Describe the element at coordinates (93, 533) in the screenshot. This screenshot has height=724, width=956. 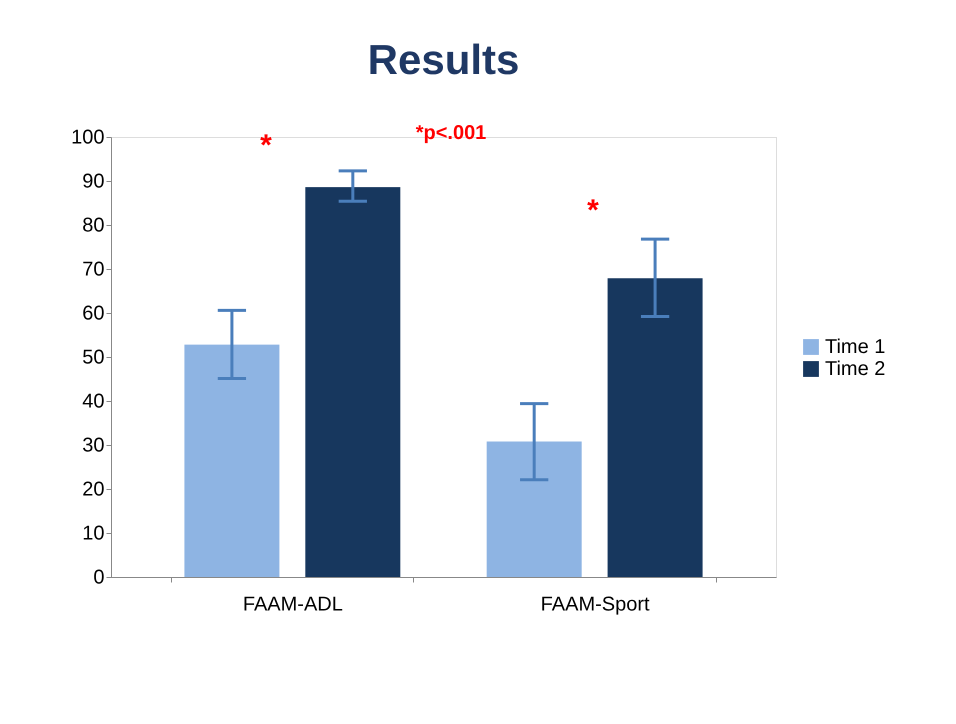
I see `y-tick-label: 10` at that location.